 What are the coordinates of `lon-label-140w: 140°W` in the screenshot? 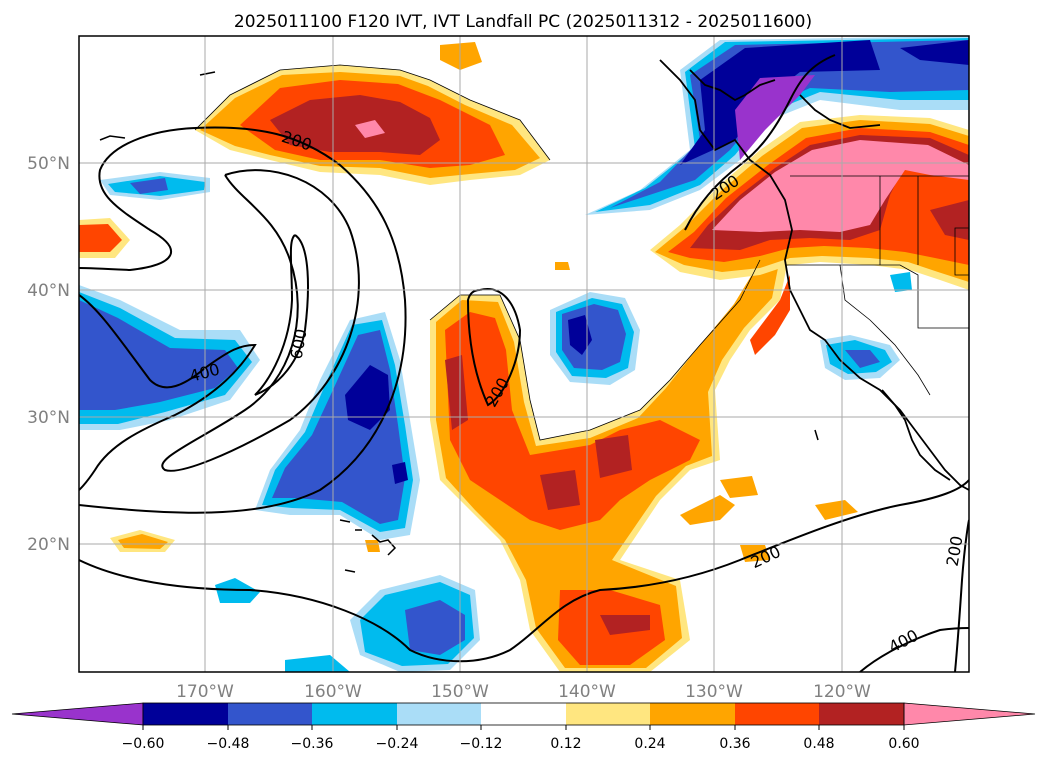 It's located at (587, 692).